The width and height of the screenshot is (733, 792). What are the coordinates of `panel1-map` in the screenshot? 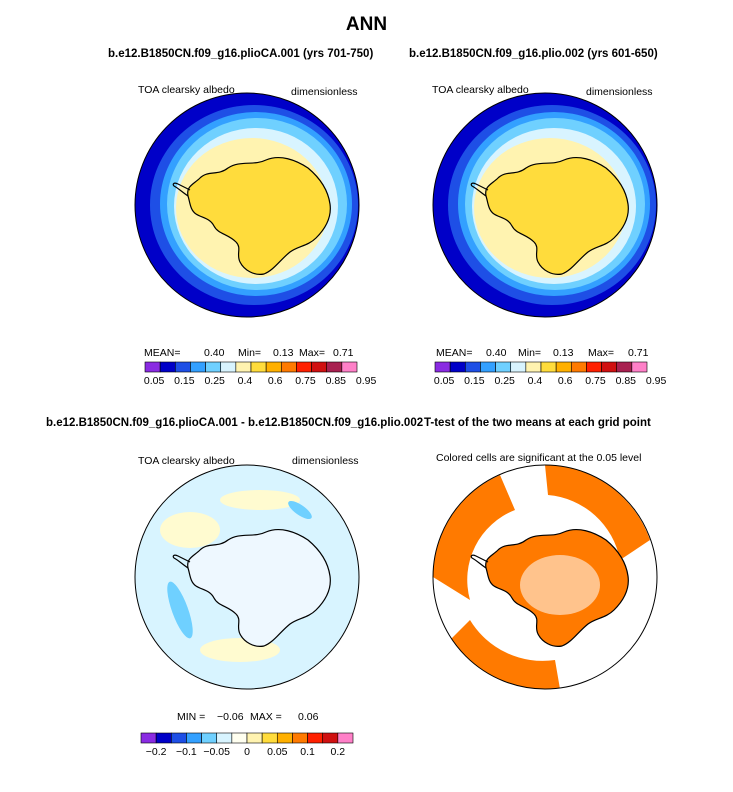 It's located at (247, 205).